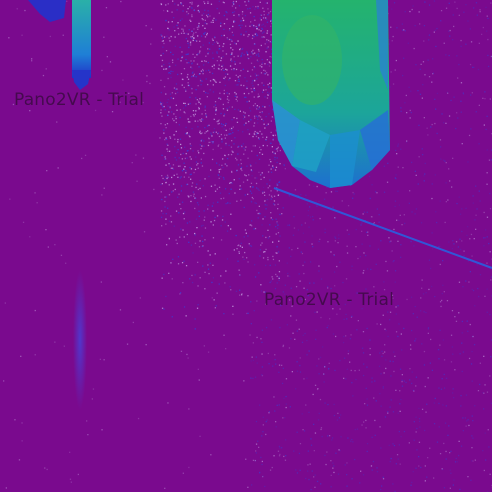 Image resolution: width=492 pixels, height=492 pixels. Describe the element at coordinates (382, 228) in the screenshot. I see `diagonal-line` at that location.